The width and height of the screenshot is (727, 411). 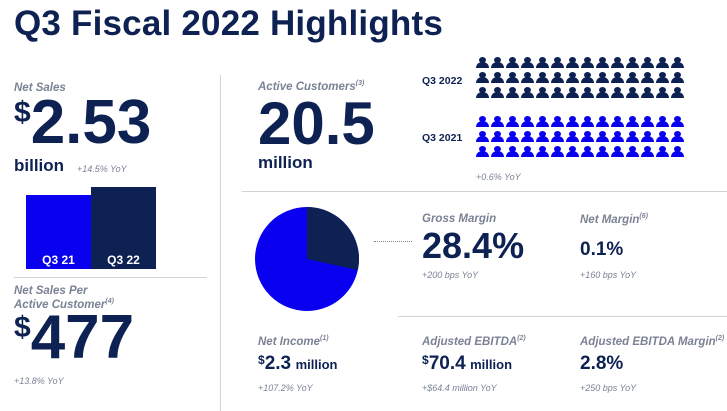 What do you see at coordinates (393, 241) in the screenshot?
I see `pie-leader-line` at bounding box center [393, 241].